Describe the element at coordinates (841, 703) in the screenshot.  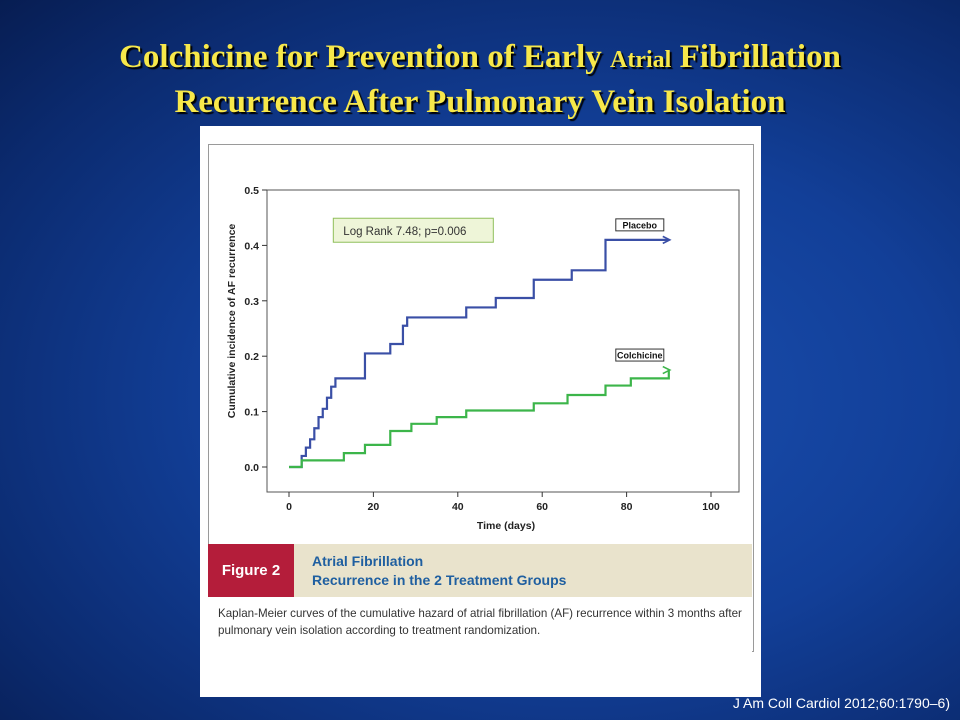
I see `citation: J Am Coll Cardiol 2012;60:1790–6)` at that location.